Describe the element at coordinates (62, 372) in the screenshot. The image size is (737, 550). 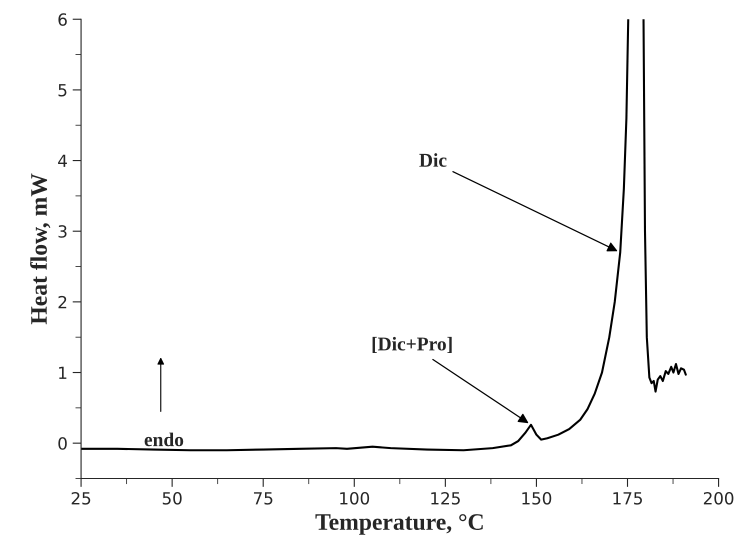
I see `y-tick-label: 1` at that location.